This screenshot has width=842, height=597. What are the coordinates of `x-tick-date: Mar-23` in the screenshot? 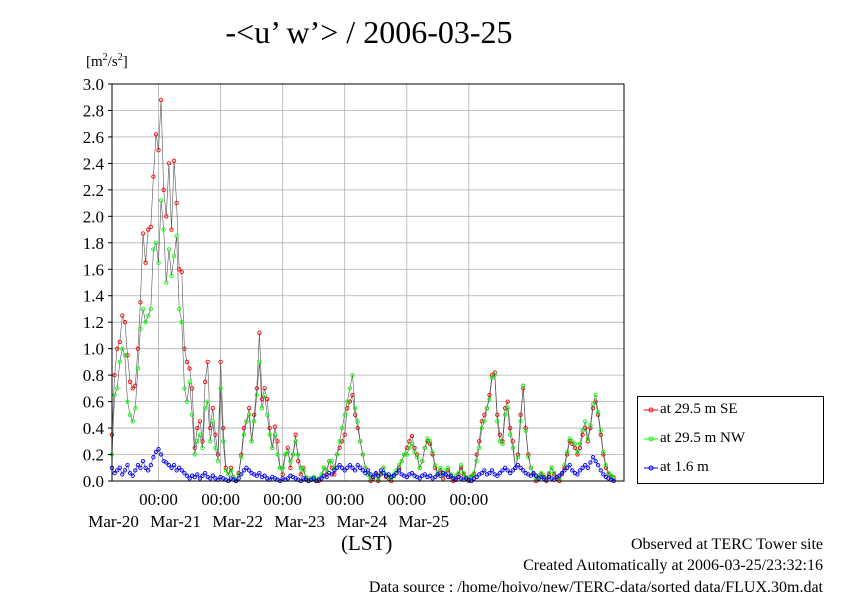 It's located at (299, 521).